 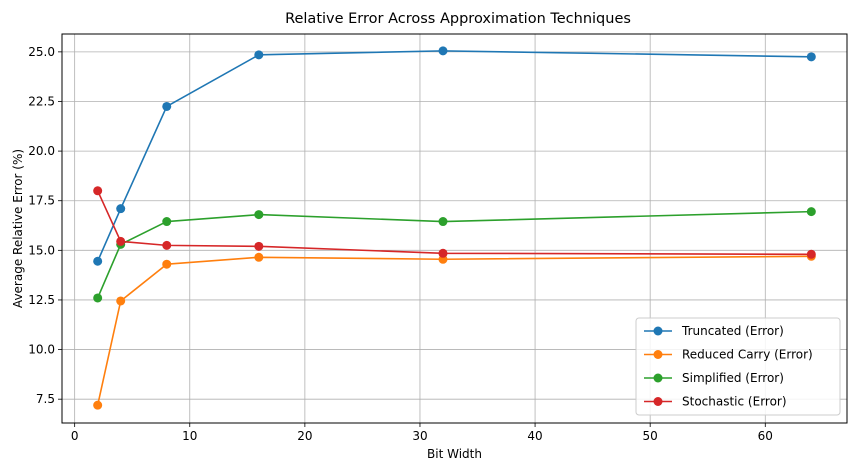 I want to click on legend-item: Truncated (Error), so click(x=714, y=331).